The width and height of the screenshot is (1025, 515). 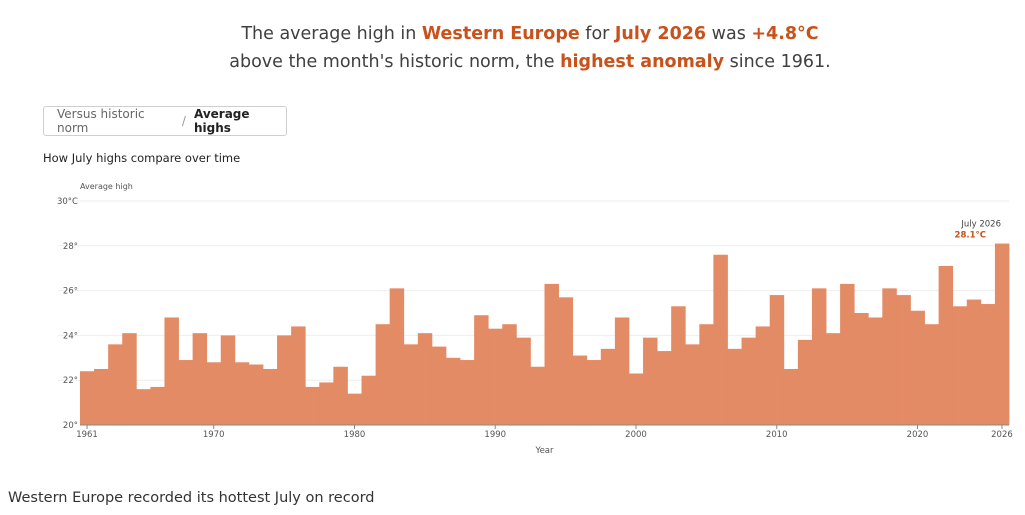 I want to click on x-tick-label: 1970, so click(x=214, y=435).